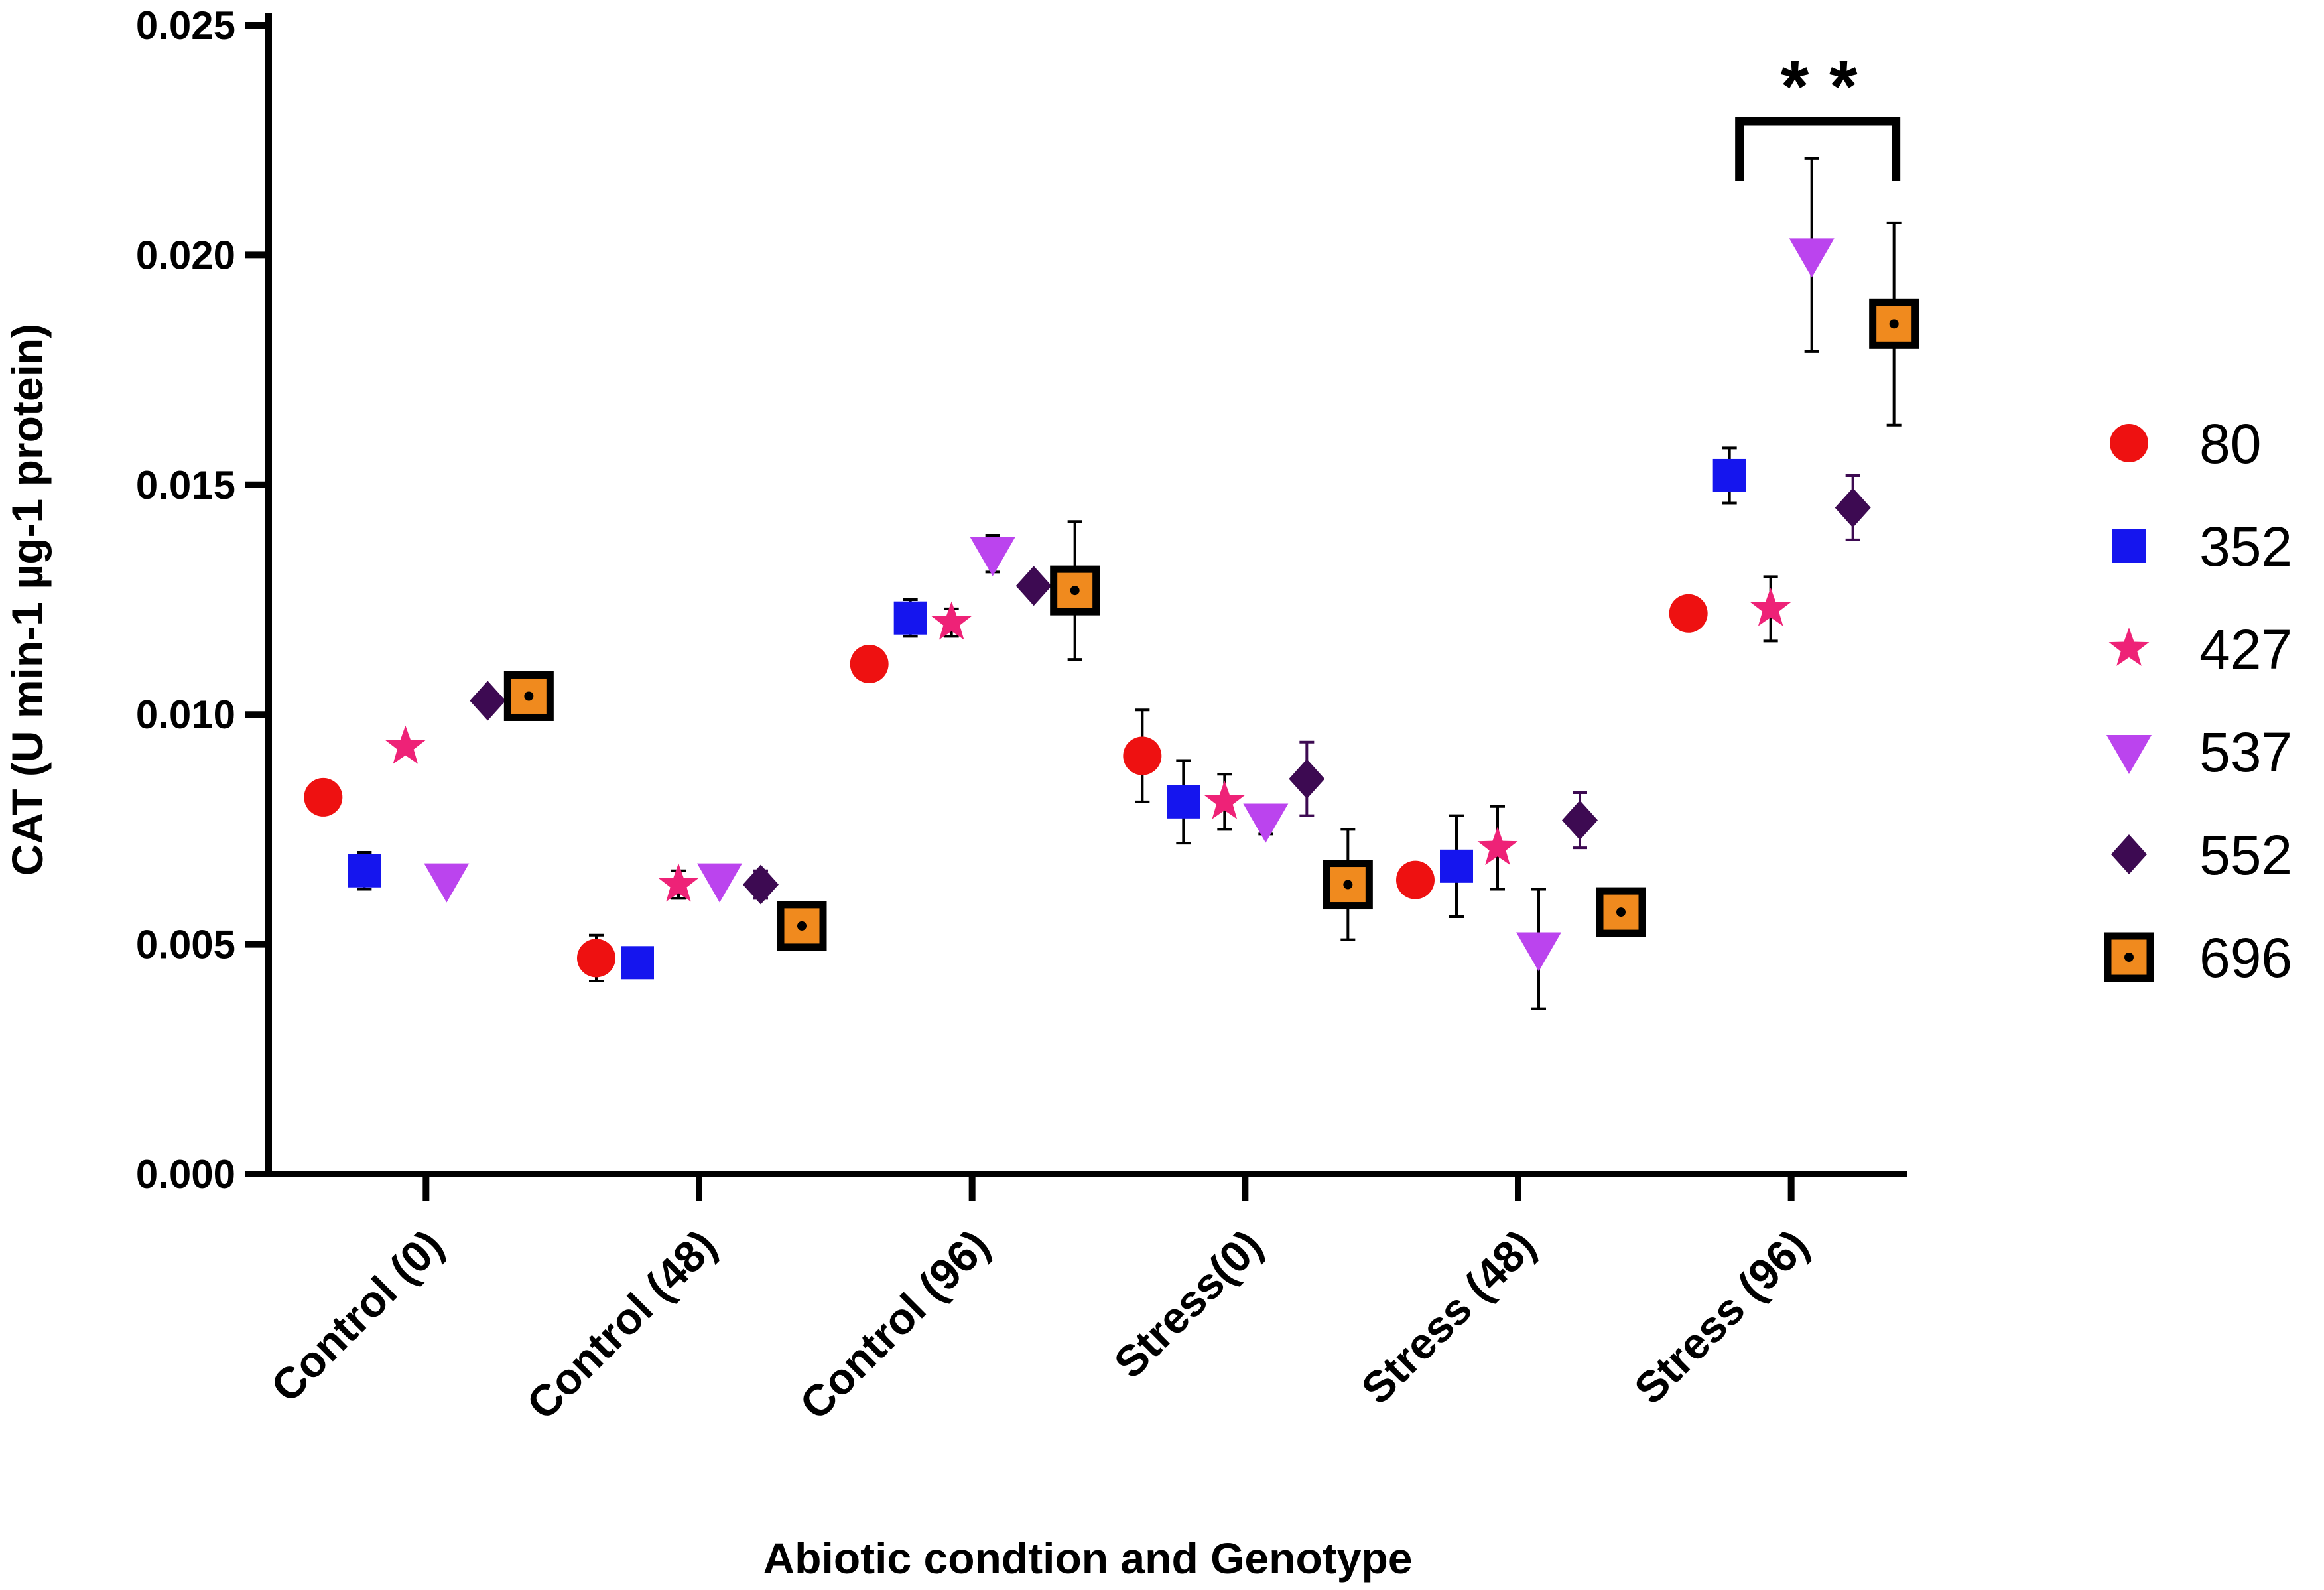  I want to click on x-category-label: Stress (96), so click(1721, 1317).